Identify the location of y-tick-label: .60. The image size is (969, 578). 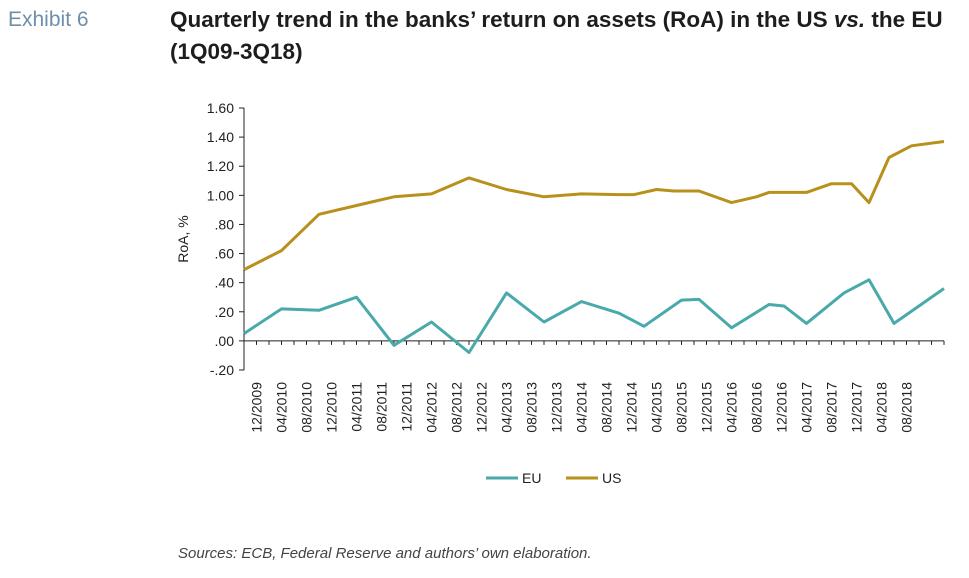
(225, 254).